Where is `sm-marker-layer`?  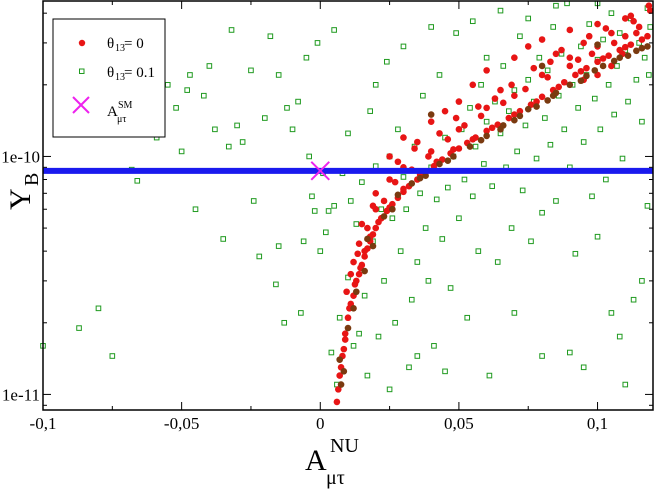 sm-marker-layer is located at coordinates (320, 171).